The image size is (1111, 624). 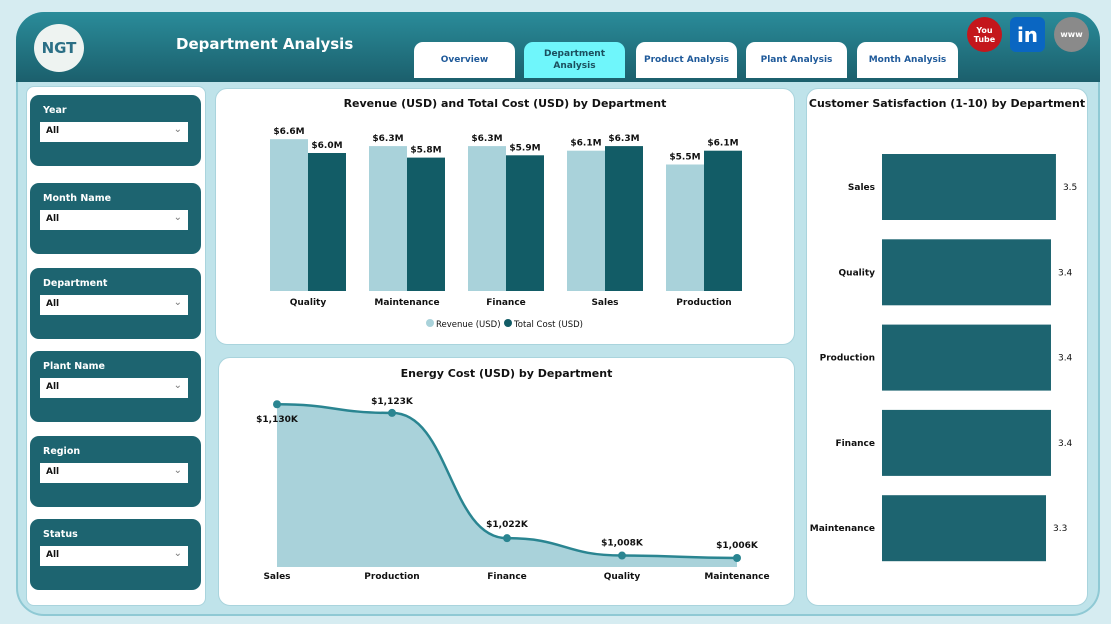 What do you see at coordinates (506, 373) in the screenshot?
I see `chart-title: Energy Cost (USD) by Department` at bounding box center [506, 373].